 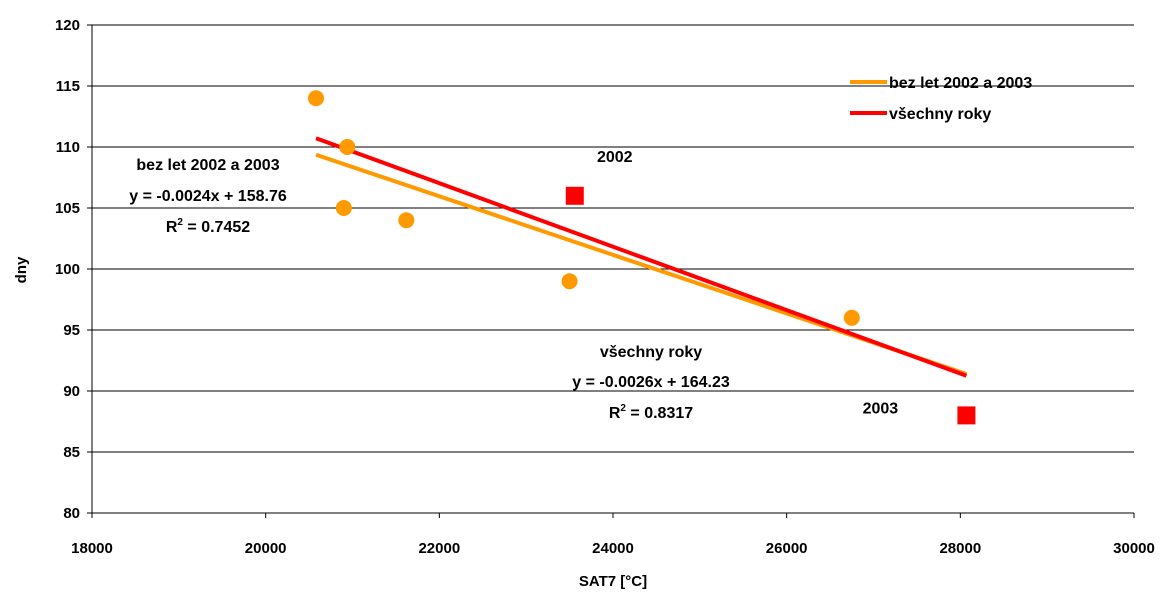 What do you see at coordinates (92, 548) in the screenshot?
I see `x-tick-label: 18000` at bounding box center [92, 548].